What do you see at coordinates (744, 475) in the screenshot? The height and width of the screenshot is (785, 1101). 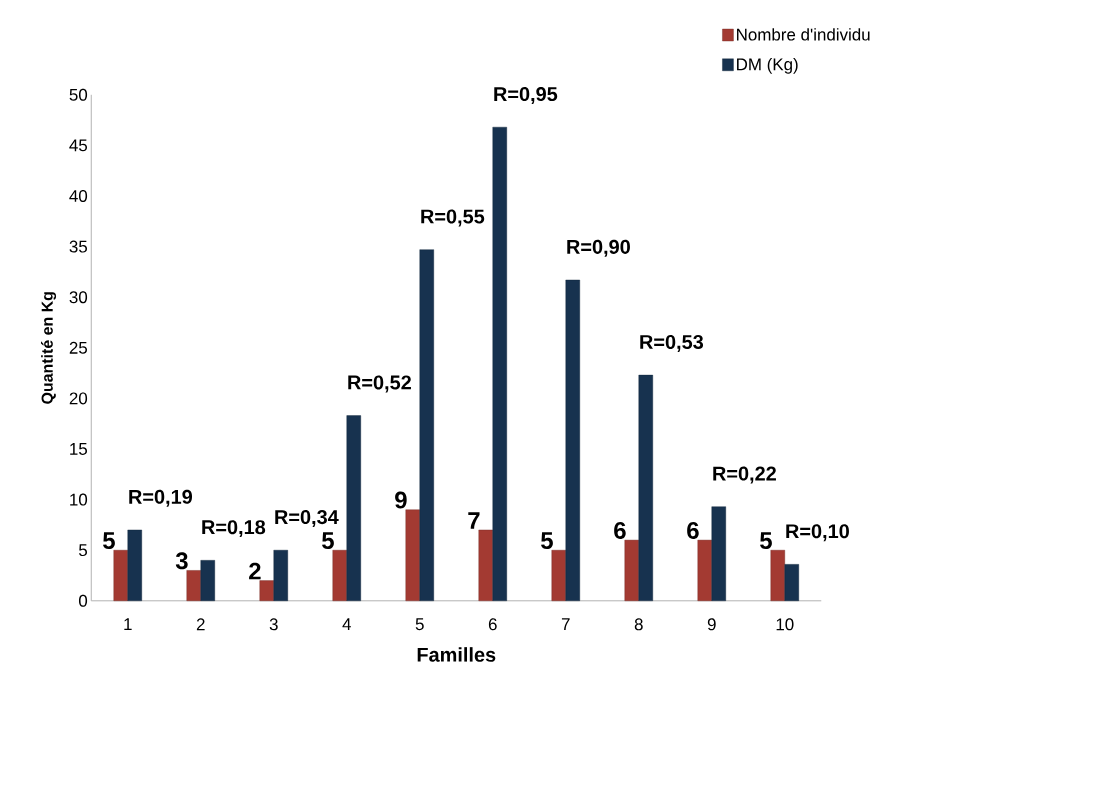 I see `annotation: R=0,22` at bounding box center [744, 475].